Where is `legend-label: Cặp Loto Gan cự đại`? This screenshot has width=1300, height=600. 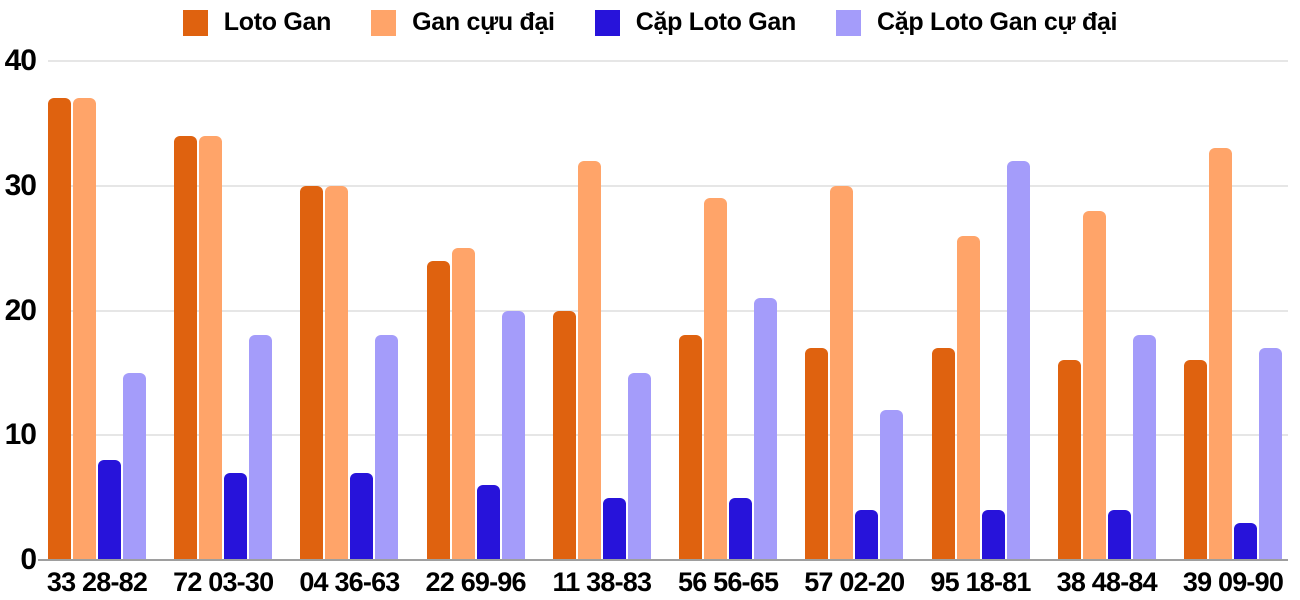
legend-label: Cặp Loto Gan cự đại is located at coordinates (997, 22).